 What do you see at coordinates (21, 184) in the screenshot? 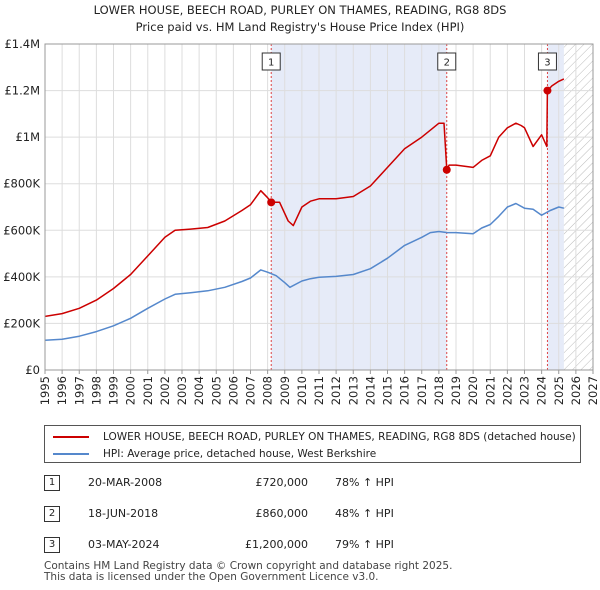
I see `y-tick-label: £800K` at bounding box center [21, 184].